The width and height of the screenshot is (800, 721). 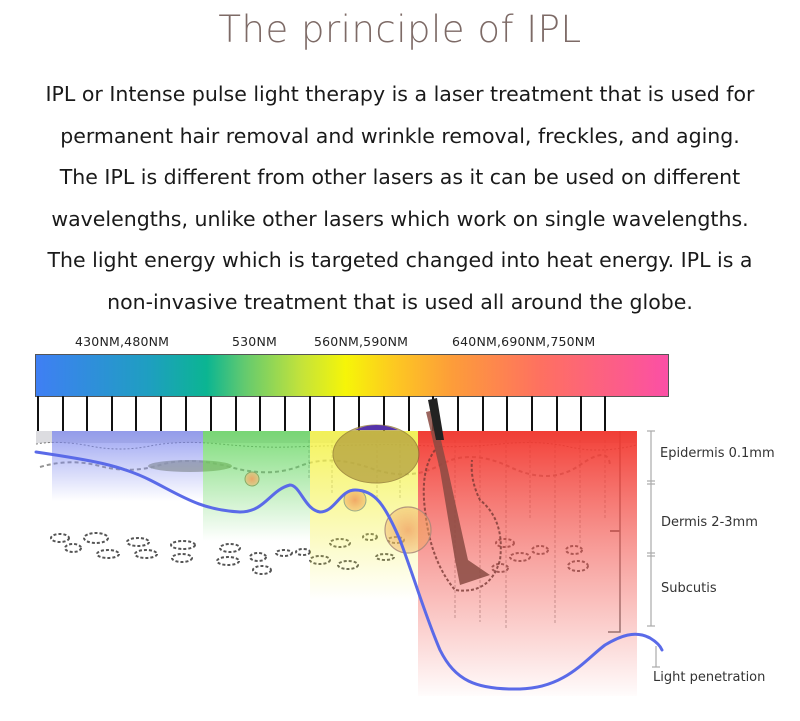 I want to click on spectrum-gradient-bar, so click(x=352, y=375).